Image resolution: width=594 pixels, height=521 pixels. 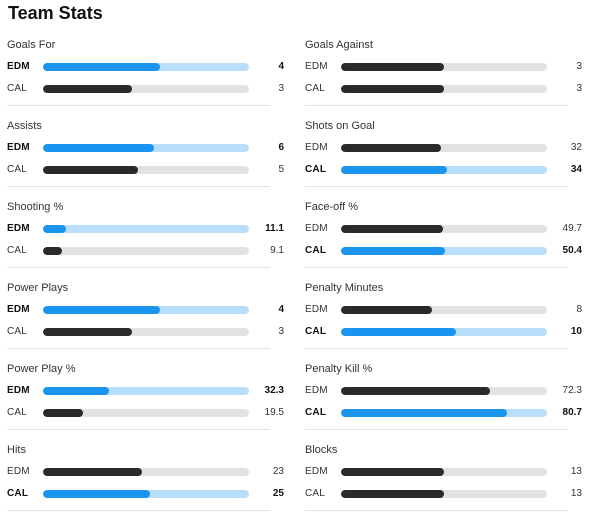 I want to click on stat-block-goals-for: Goals For EDM 4 CAL 3, so click(x=145, y=70).